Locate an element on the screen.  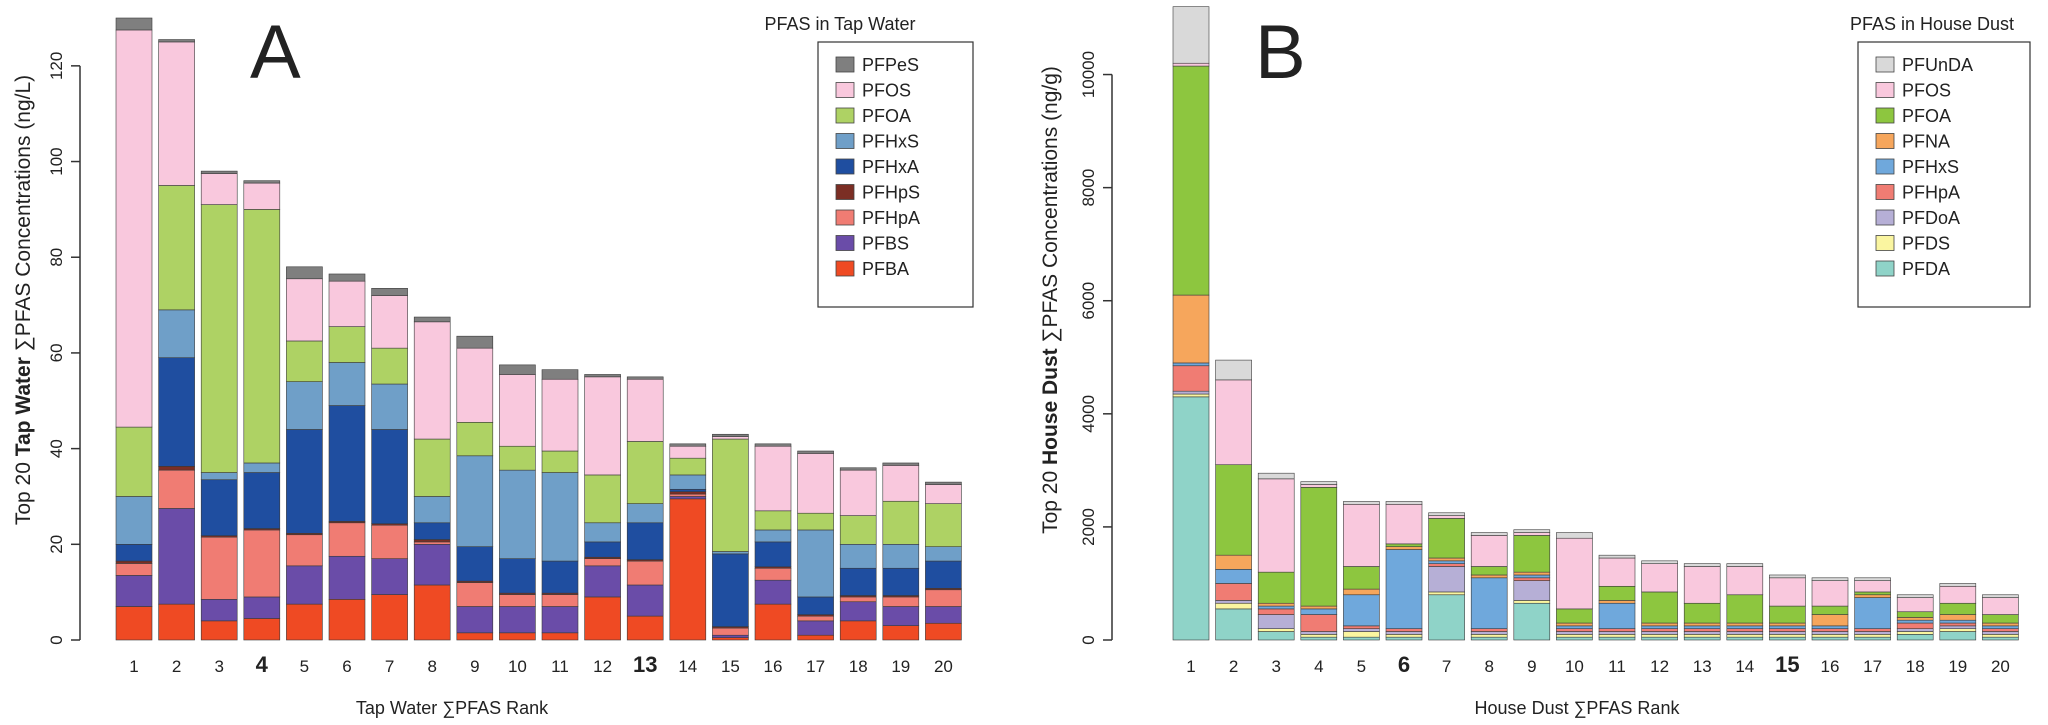
bar-segment-pfhps is located at coordinates (688, 493).